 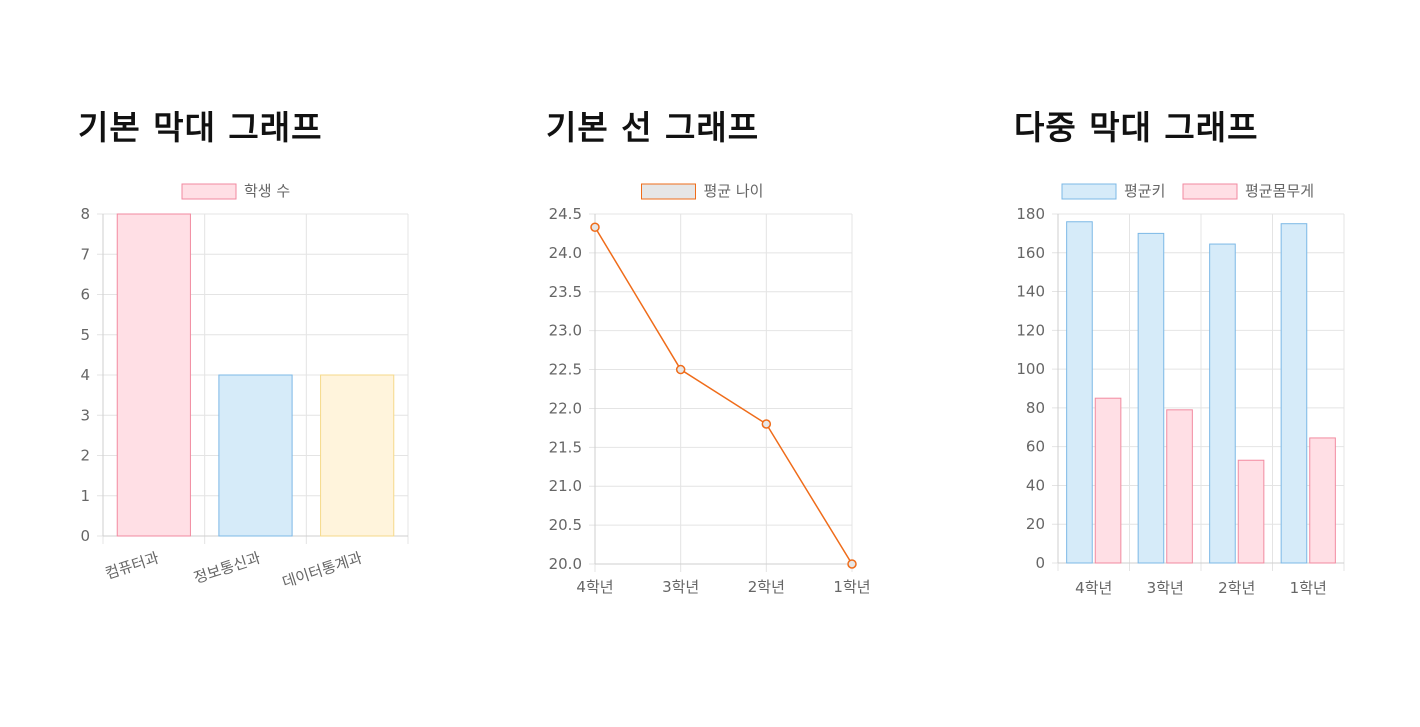 I want to click on legend-label: 평균 나이, so click(x=734, y=191).